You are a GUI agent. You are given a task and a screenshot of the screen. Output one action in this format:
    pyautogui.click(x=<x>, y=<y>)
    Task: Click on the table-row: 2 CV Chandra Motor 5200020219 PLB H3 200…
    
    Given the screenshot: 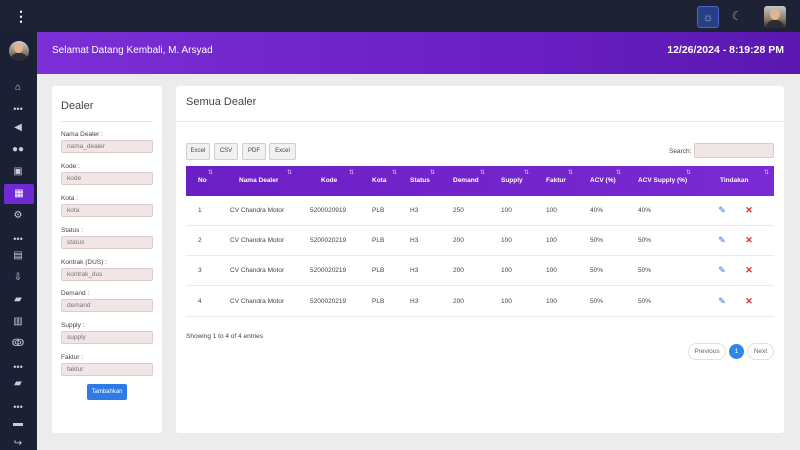 What is the action you would take?
    pyautogui.click(x=480, y=241)
    